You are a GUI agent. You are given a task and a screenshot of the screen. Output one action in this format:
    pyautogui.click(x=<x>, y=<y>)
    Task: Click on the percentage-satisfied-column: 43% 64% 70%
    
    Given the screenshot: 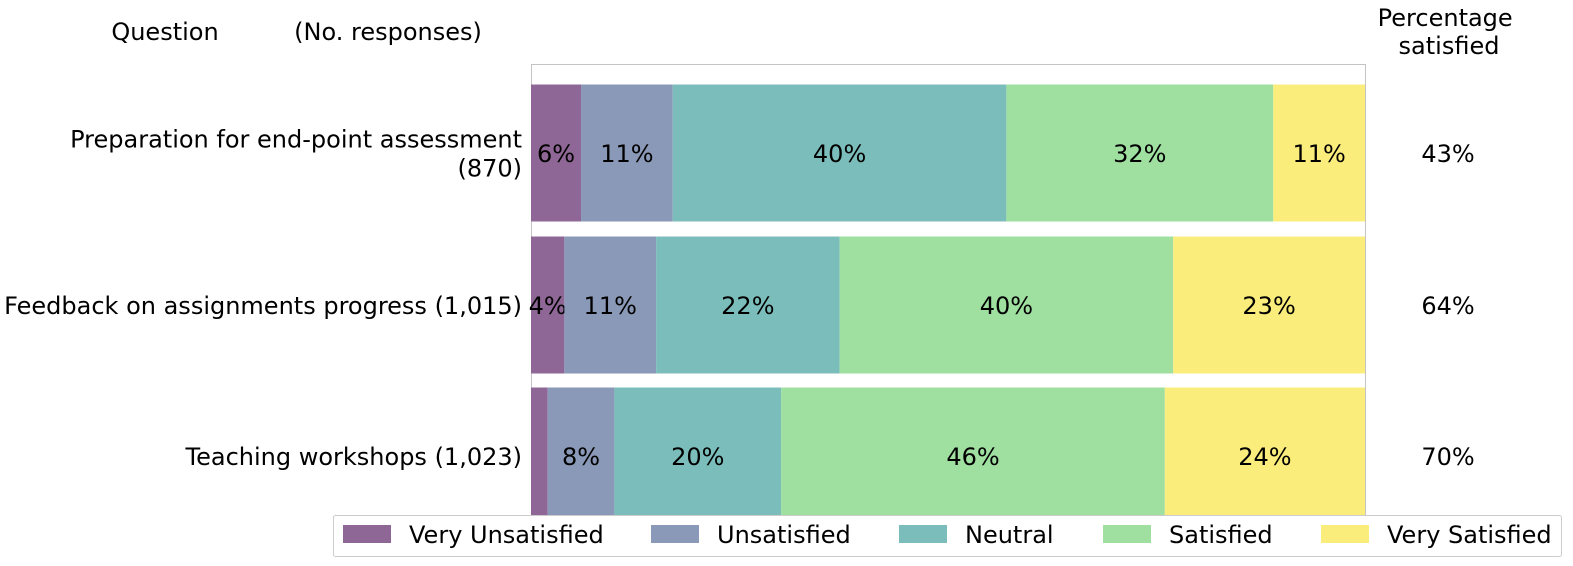 What is the action you would take?
    pyautogui.click(x=1447, y=305)
    